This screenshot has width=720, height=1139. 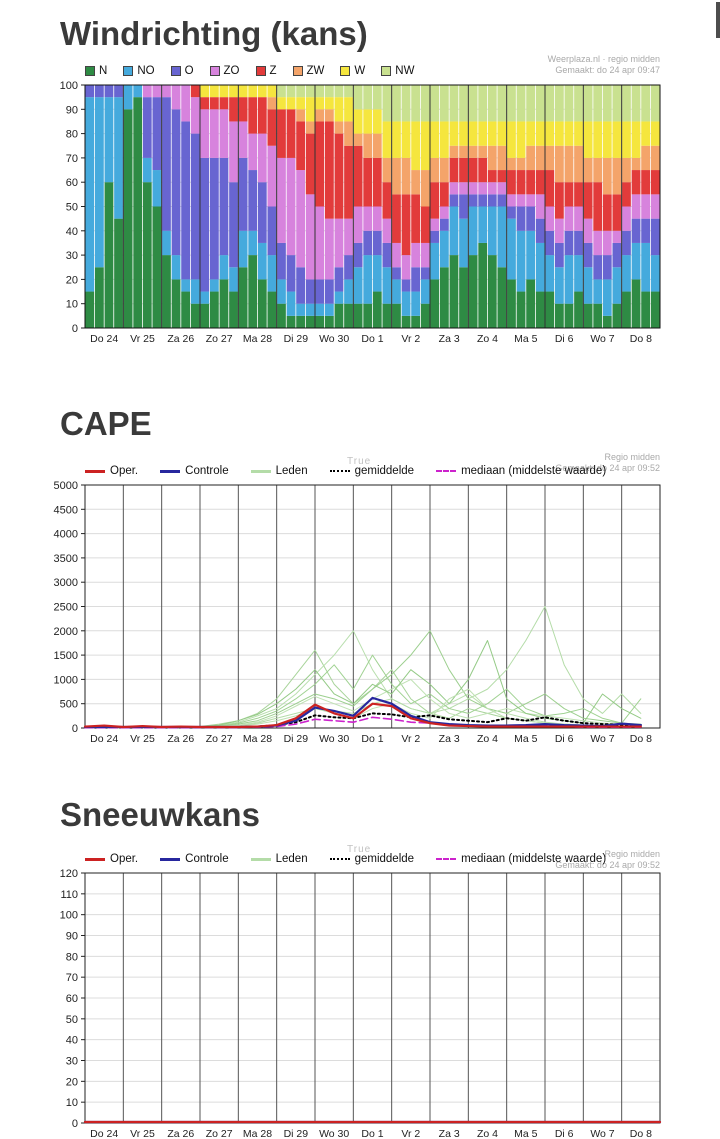 What do you see at coordinates (224, 71) in the screenshot?
I see `legend-item-zo: ZO` at bounding box center [224, 71].